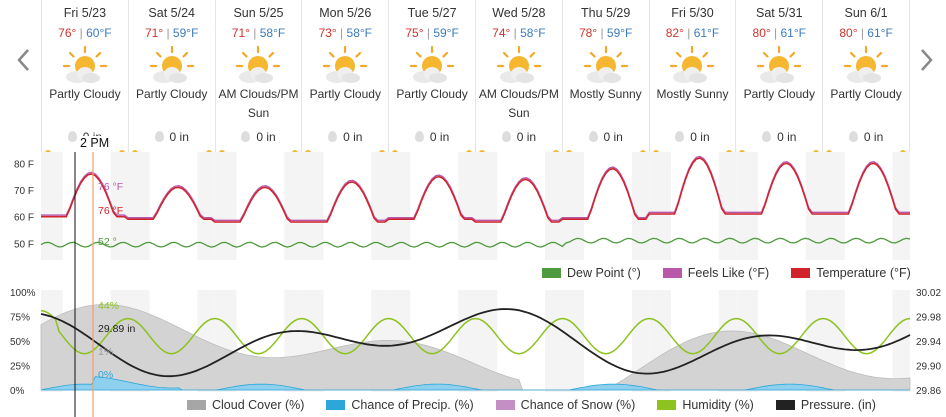 This screenshot has width=946, height=417. What do you see at coordinates (24, 218) in the screenshot?
I see `temp-y-tick: 60 F` at bounding box center [24, 218].